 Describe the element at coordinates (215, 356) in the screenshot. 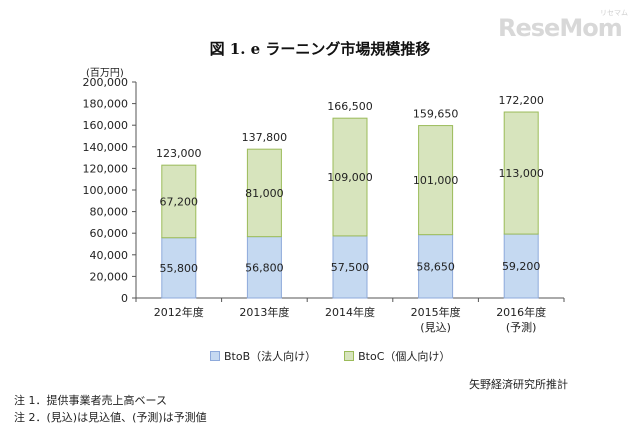

I see `legend-swatch-btob` at that location.